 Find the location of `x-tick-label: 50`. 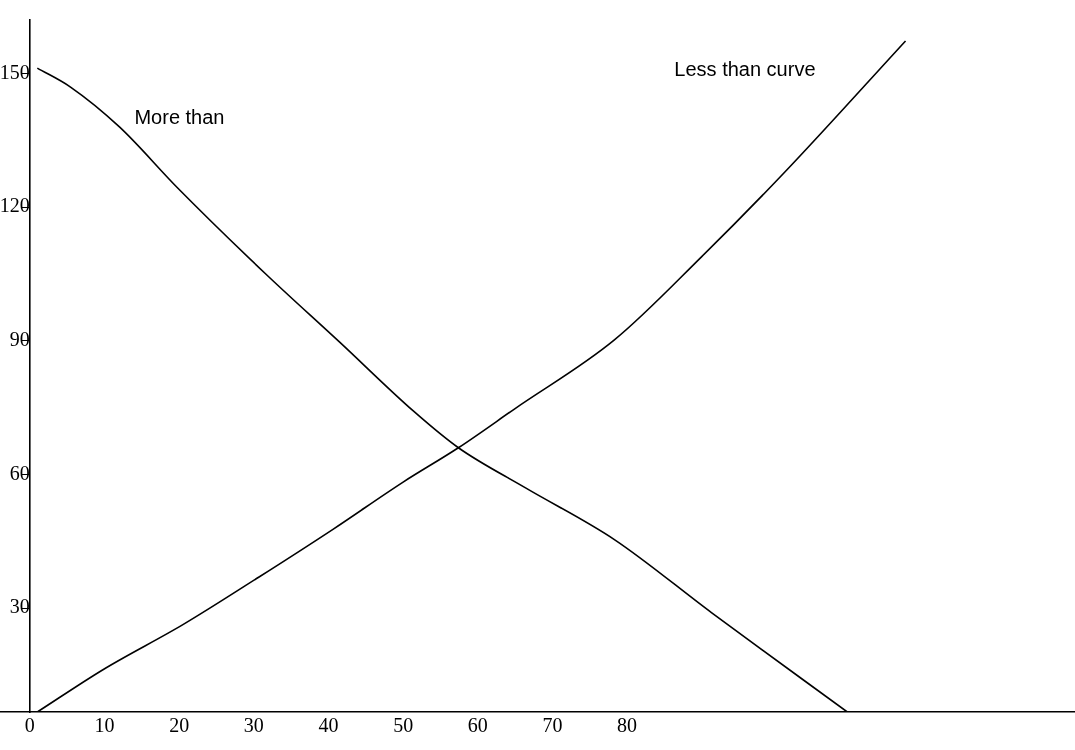

x-tick-label: 50 is located at coordinates (403, 725).